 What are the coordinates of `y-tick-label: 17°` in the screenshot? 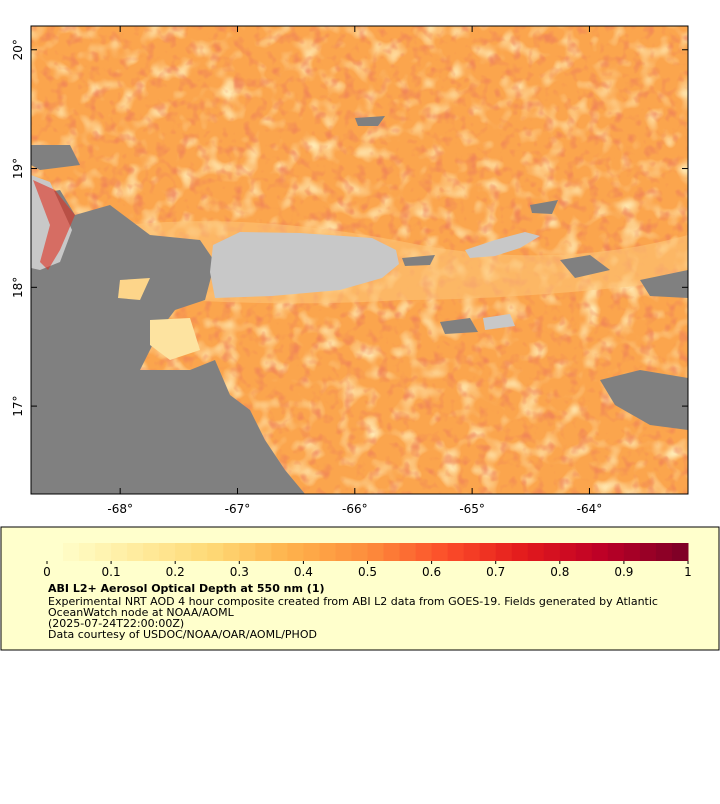 It's located at (18, 405).